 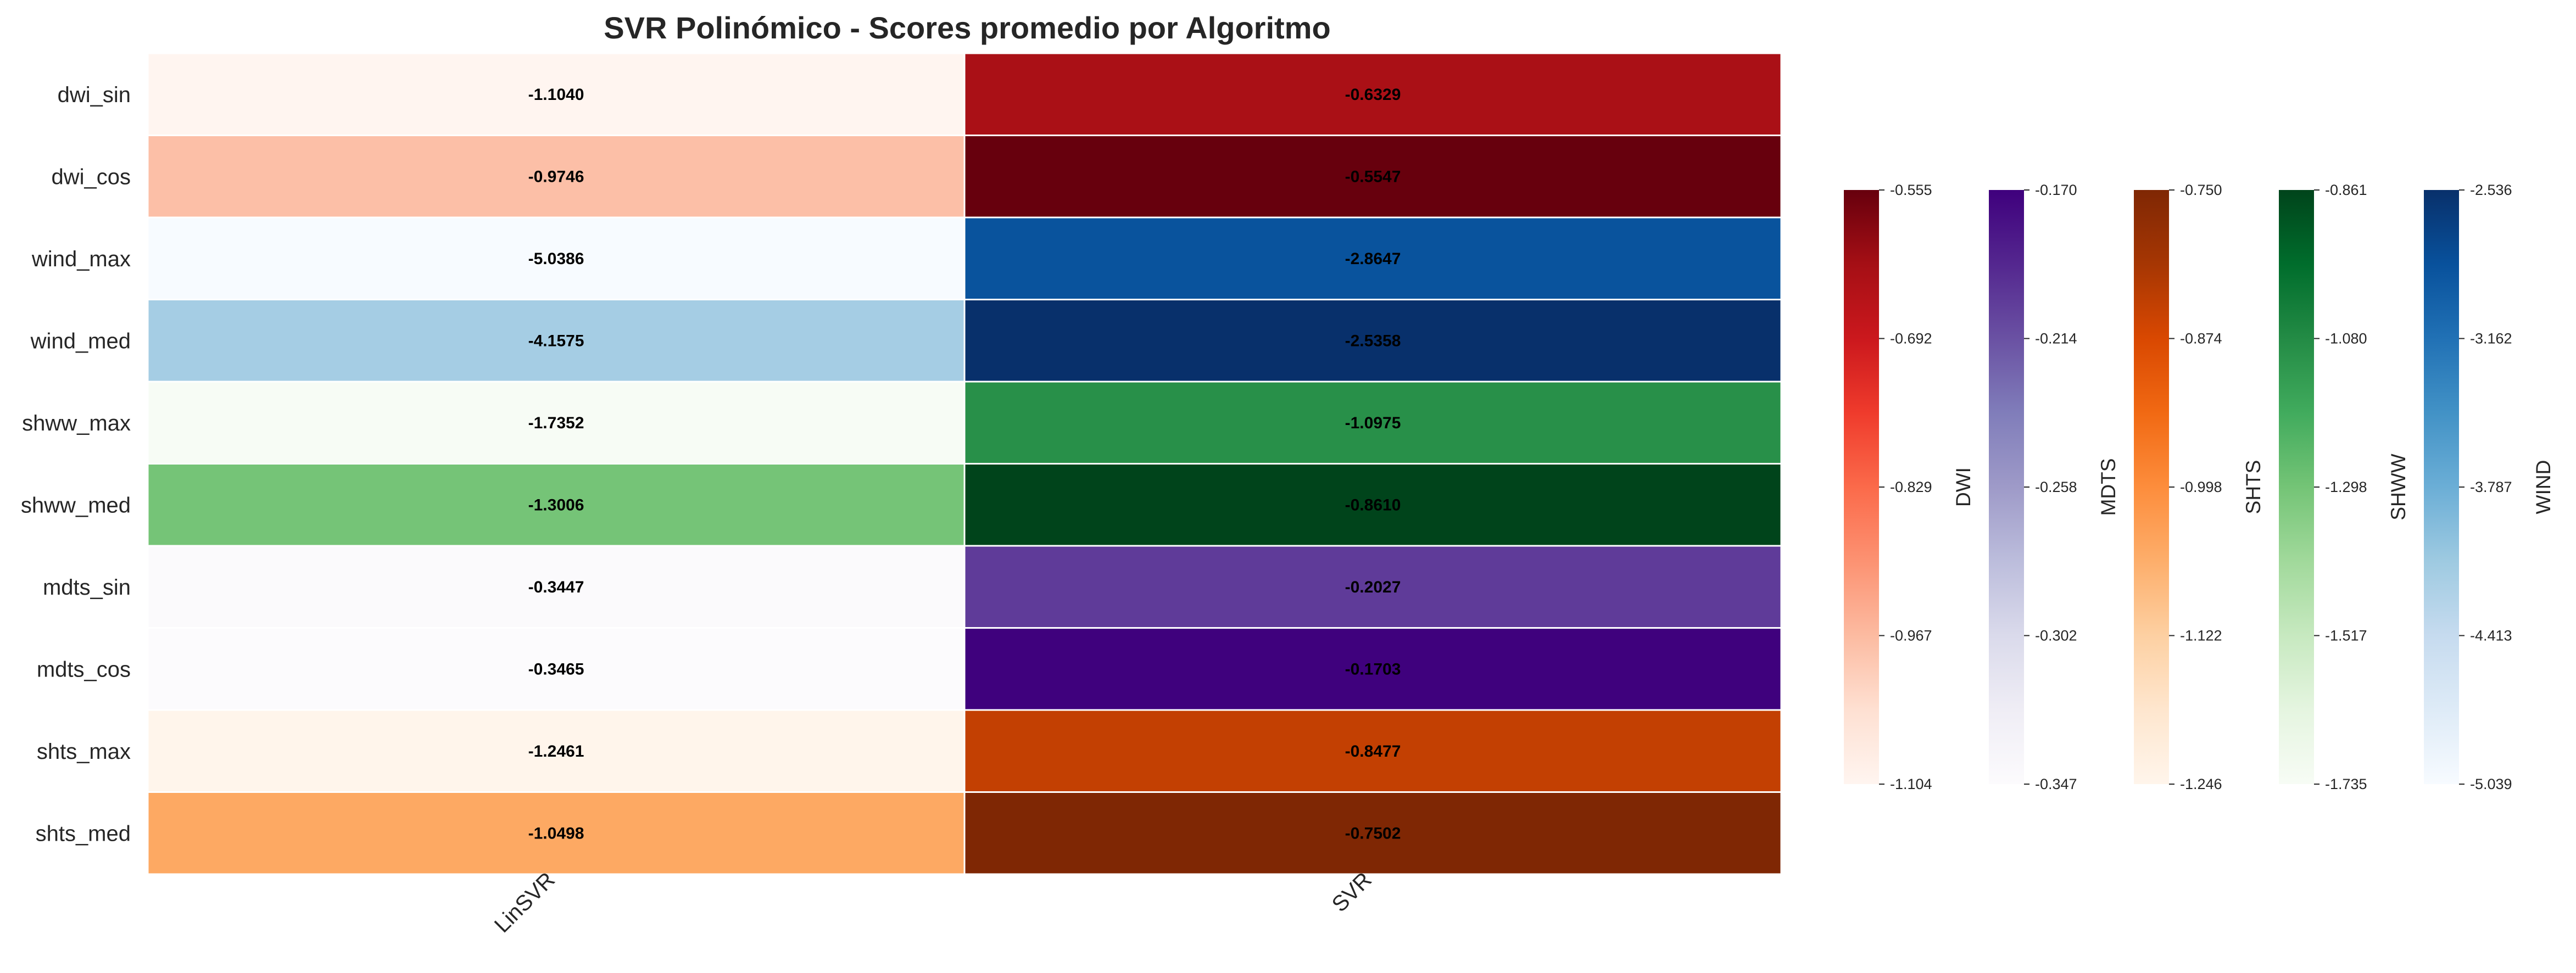 I want to click on cell-value-label: -0.7502, so click(x=1373, y=833).